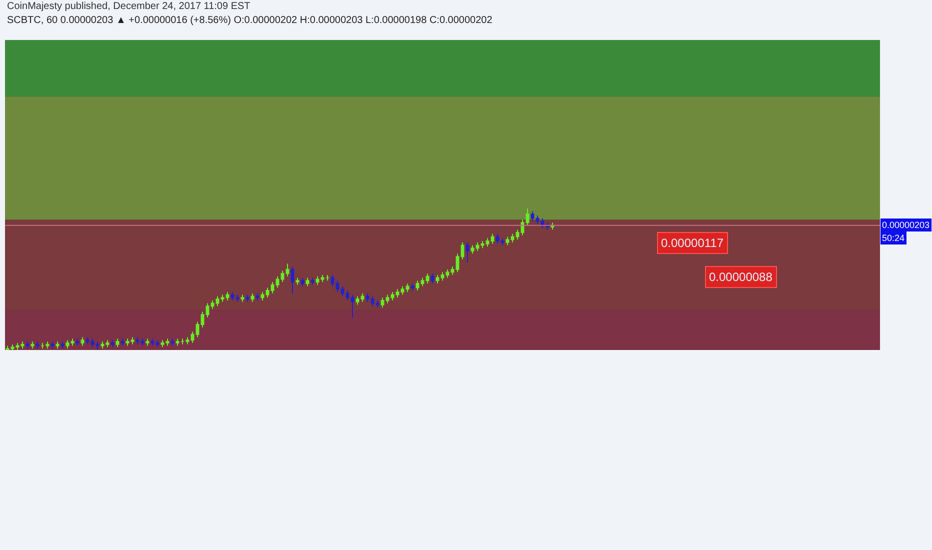 The width and height of the screenshot is (932, 550). Describe the element at coordinates (692, 243) in the screenshot. I see `text: 0.00000117` at that location.